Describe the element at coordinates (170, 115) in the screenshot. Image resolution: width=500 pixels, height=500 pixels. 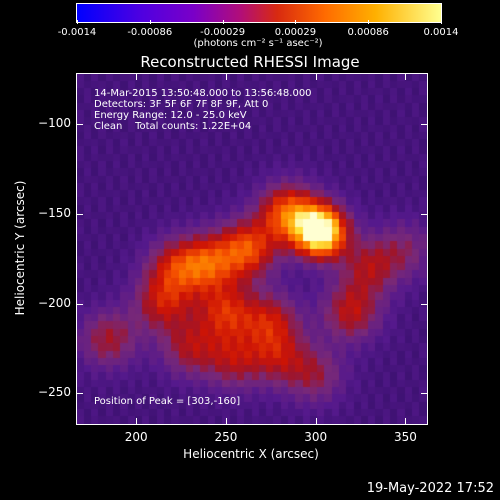
I see `info-line-energy: Energy Range: 12.0 - 25.0 keV` at that location.